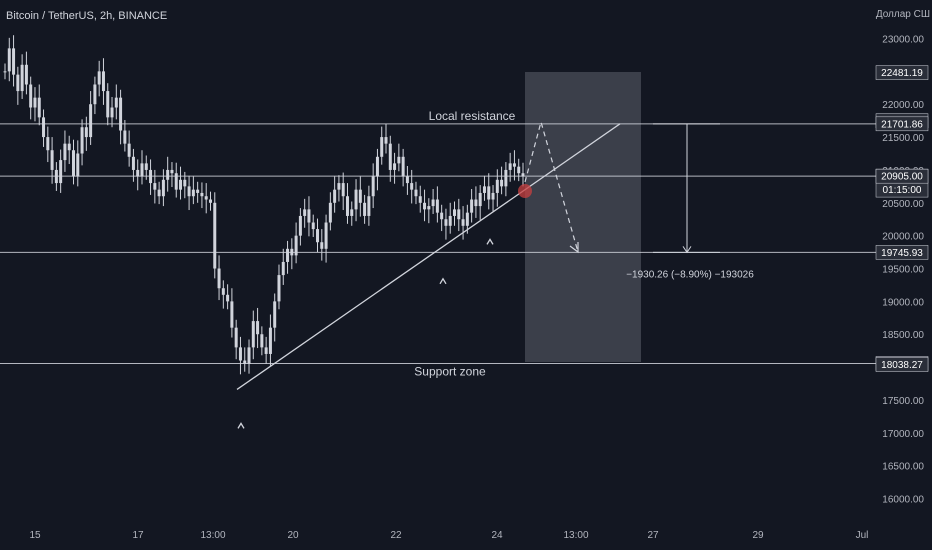  I want to click on price-badge-label-4: 20905.00, so click(902, 177).